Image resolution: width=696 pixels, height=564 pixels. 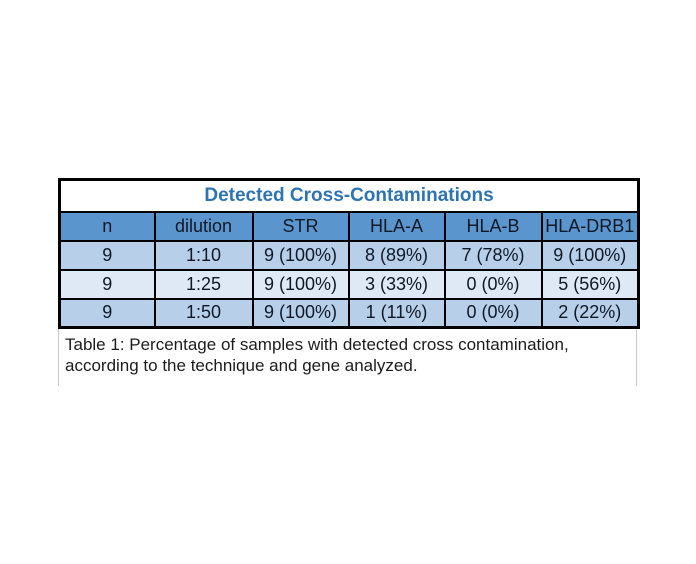 I want to click on table-row-dilution-1-50: 9 1:50 9 (100%) 1 (11%) 0 (0%) 2 (22%), so click(x=349, y=313).